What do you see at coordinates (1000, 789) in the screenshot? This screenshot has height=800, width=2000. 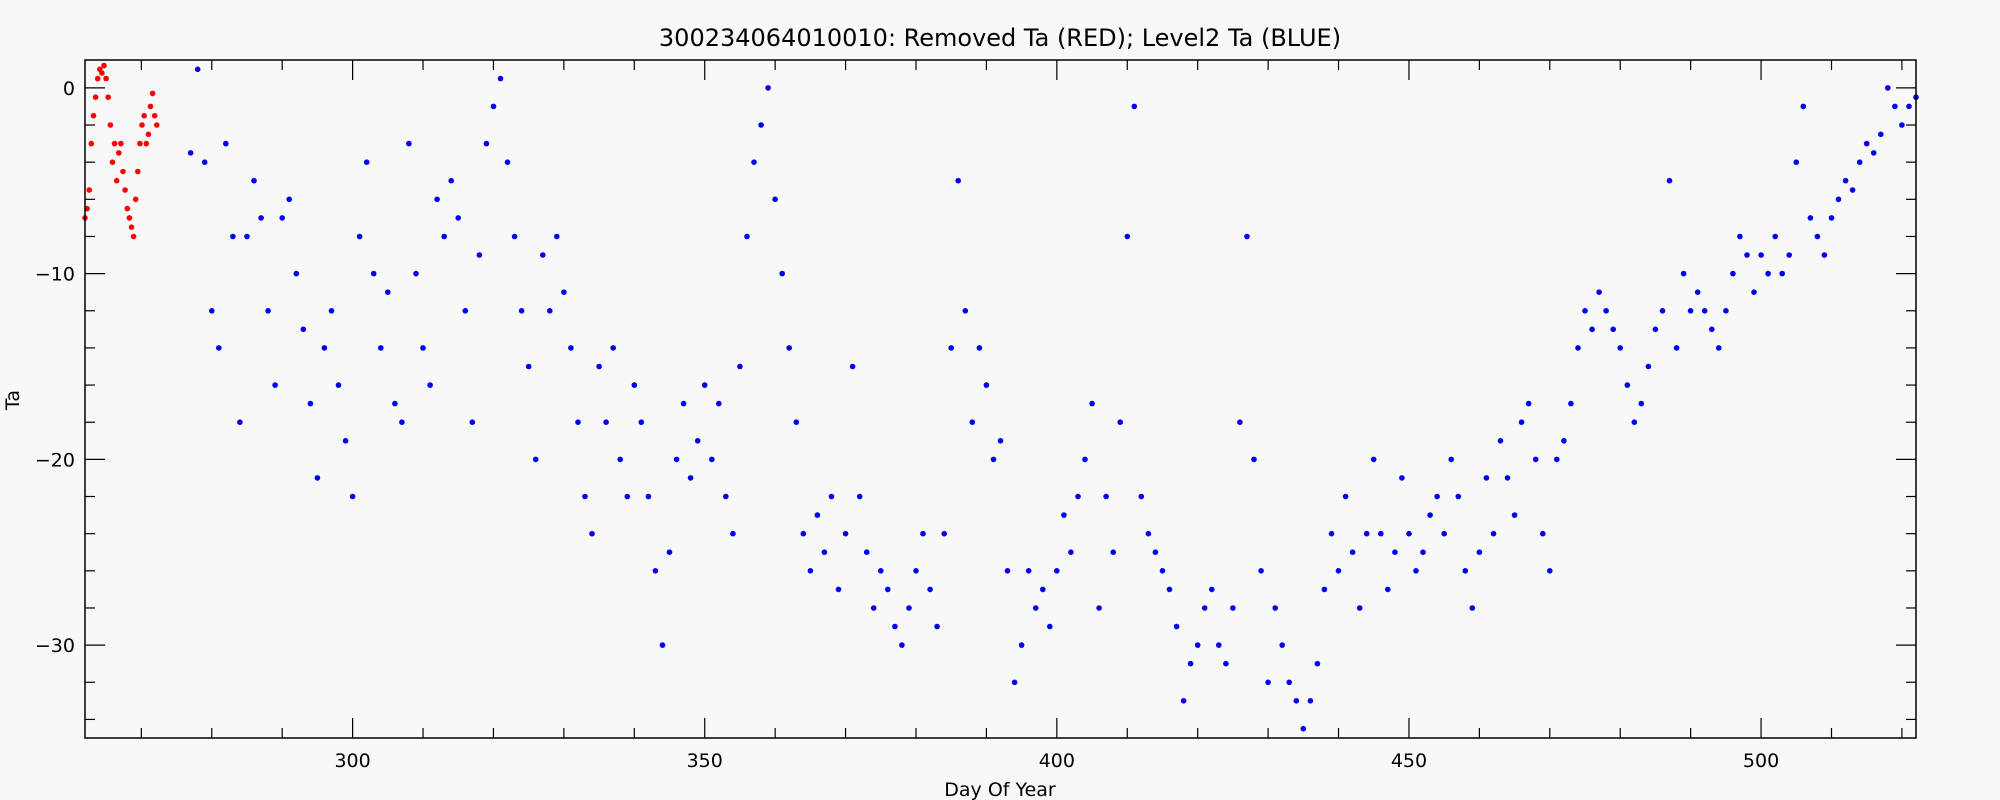 I see `x-axis-title: Day Of Year` at bounding box center [1000, 789].